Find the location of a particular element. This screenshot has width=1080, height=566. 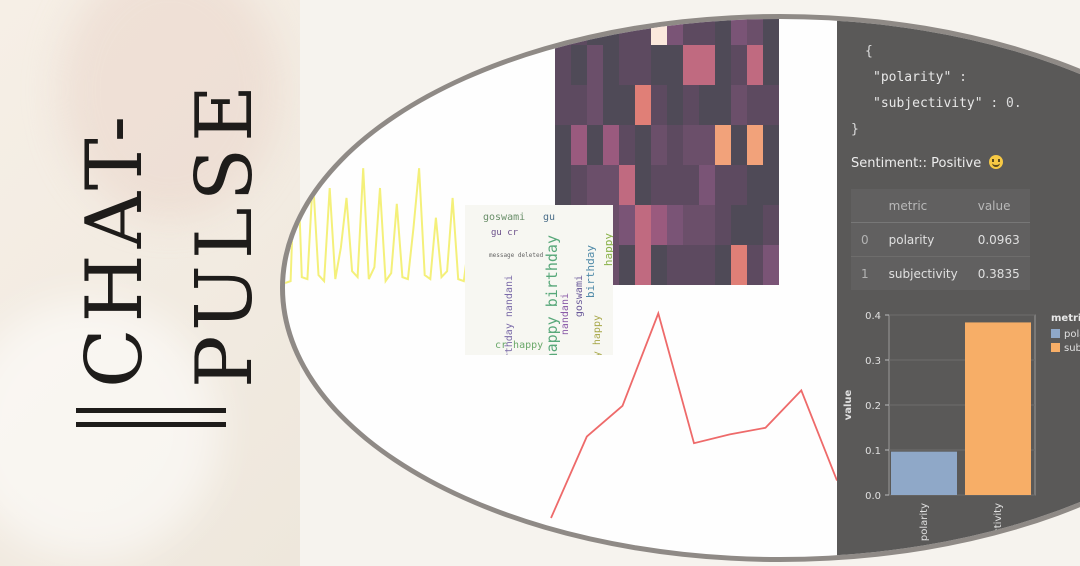

timeline-series-line is located at coordinates (380, 201).